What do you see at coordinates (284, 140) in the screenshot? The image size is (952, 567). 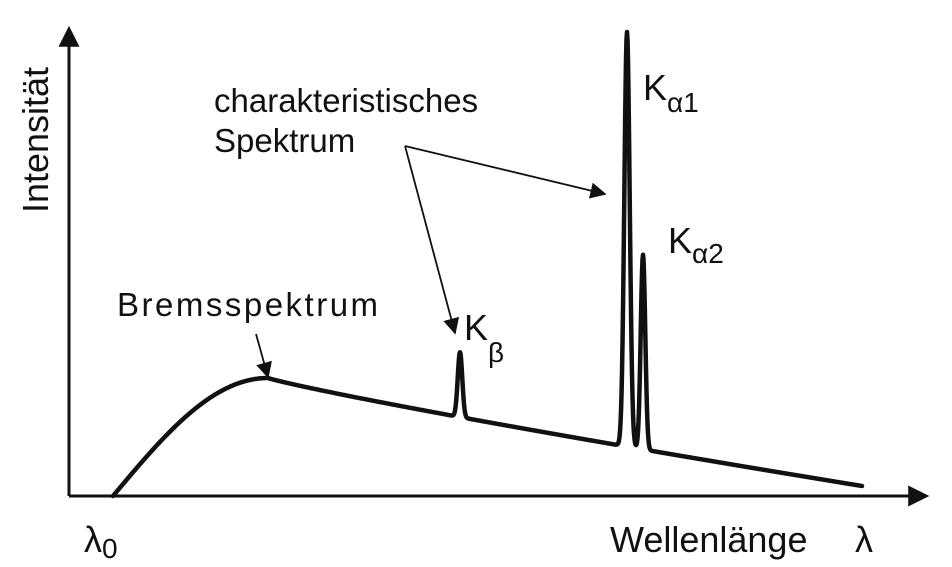 I see `characteristic-label-line2: Spektrum` at bounding box center [284, 140].